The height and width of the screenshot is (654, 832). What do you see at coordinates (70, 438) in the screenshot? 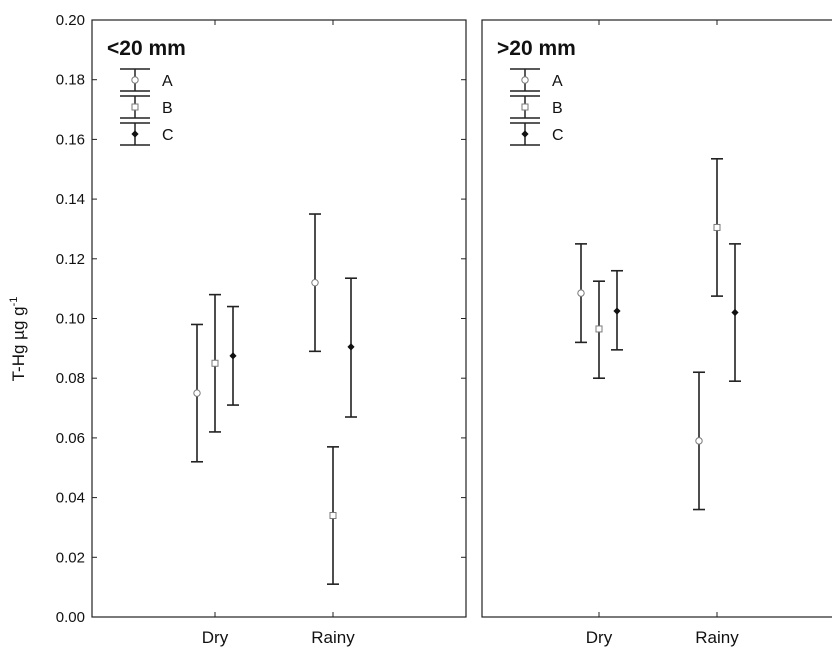
I see `y-tick-label: 0.06` at bounding box center [70, 438].